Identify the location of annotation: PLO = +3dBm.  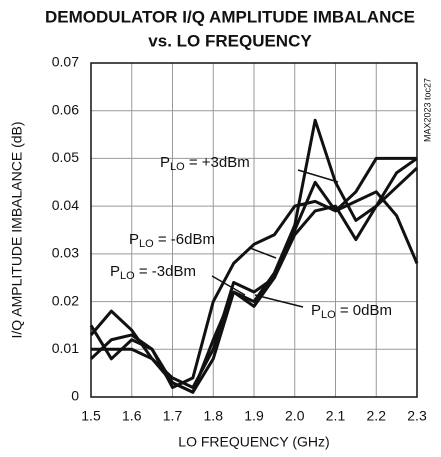
(205, 163).